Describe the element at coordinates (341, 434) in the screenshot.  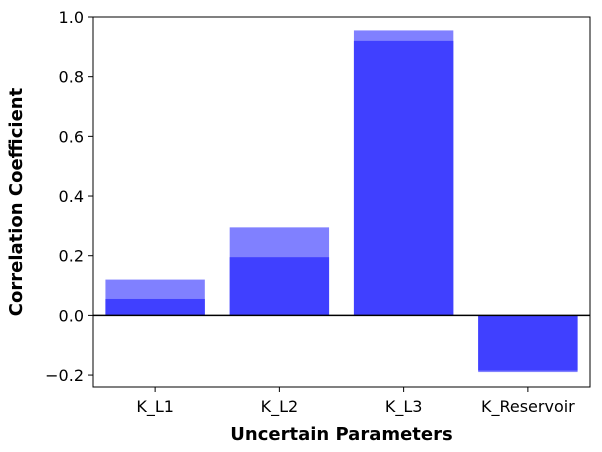
I see `x-axis-label: Uncertain Parameters` at that location.